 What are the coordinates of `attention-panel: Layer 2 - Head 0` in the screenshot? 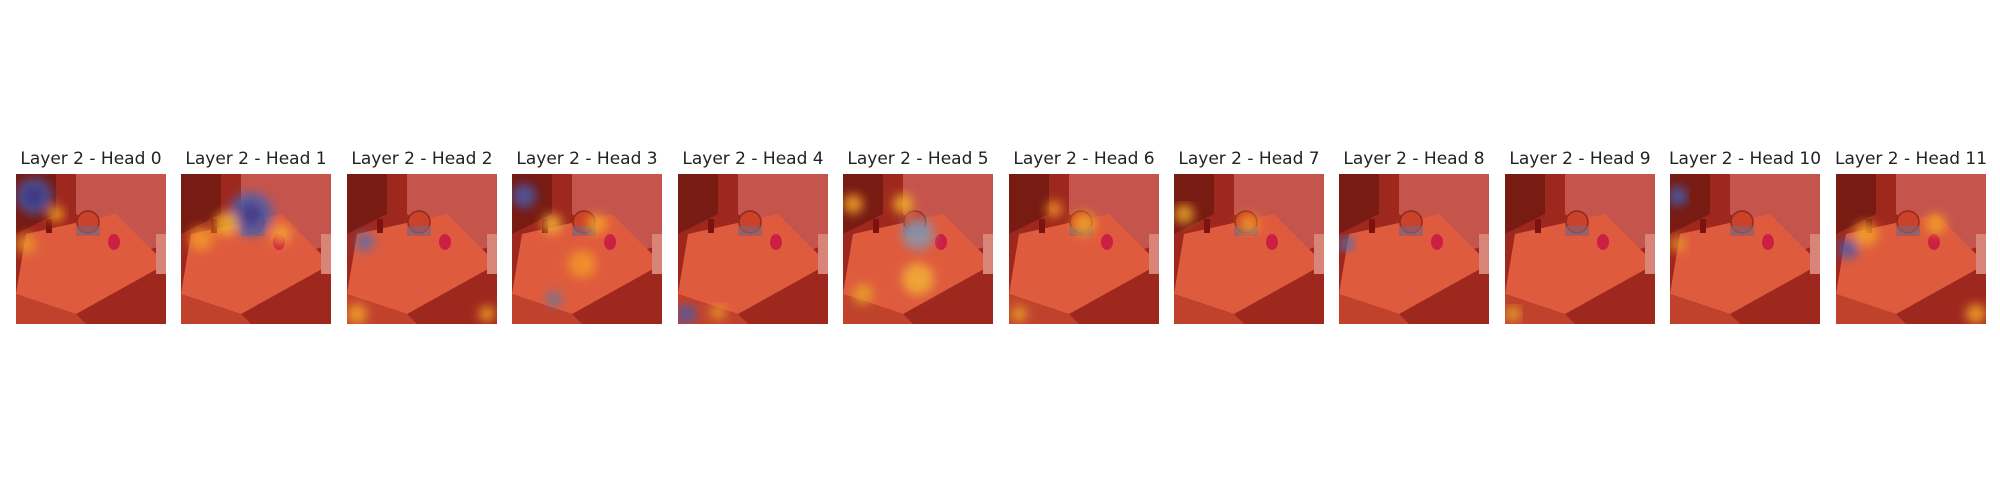 It's located at (91, 236).